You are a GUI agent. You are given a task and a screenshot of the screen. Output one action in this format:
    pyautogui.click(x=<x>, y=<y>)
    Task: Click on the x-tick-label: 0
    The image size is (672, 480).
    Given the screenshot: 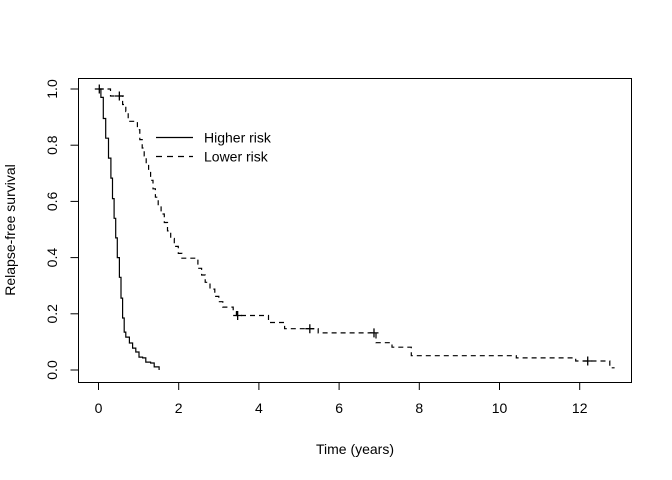 What is the action you would take?
    pyautogui.click(x=99, y=408)
    